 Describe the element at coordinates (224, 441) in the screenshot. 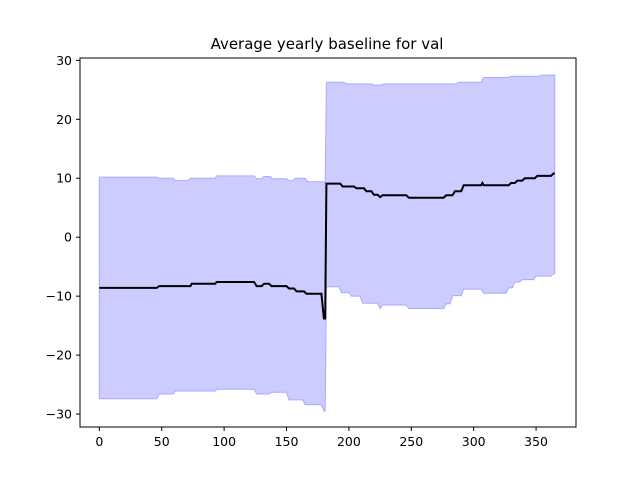

I see `x-tick-label: 100` at that location.